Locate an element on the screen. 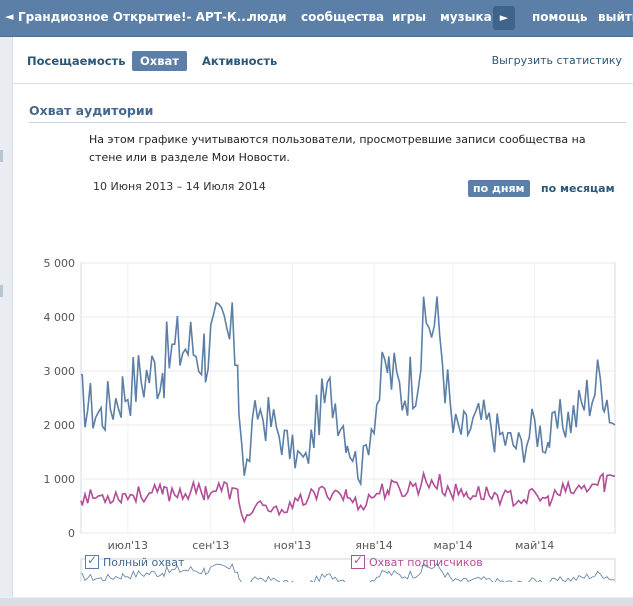  nav-games: игры is located at coordinates (409, 17).